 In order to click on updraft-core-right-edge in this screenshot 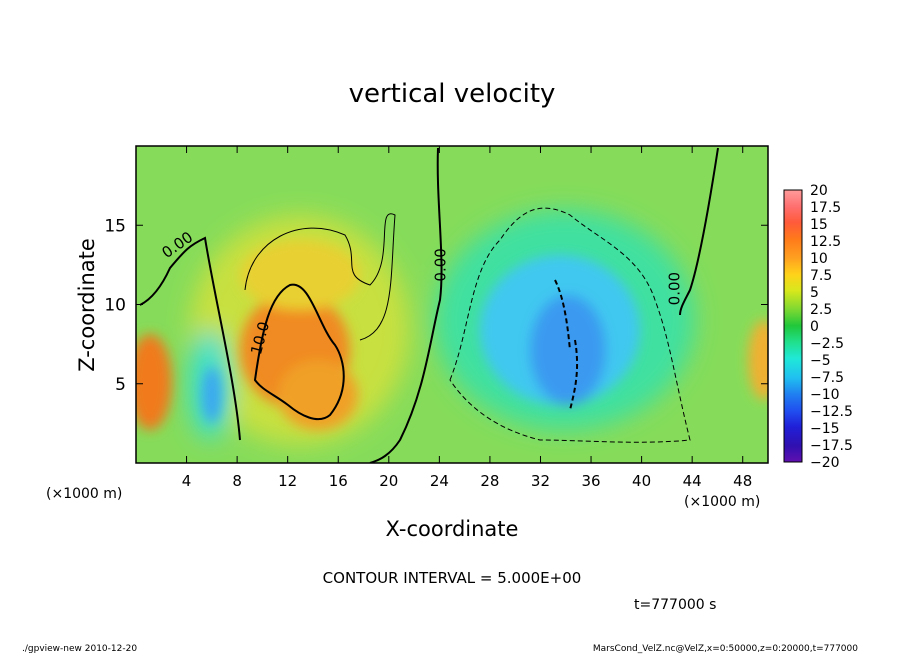, I will do `click(758, 360)`.